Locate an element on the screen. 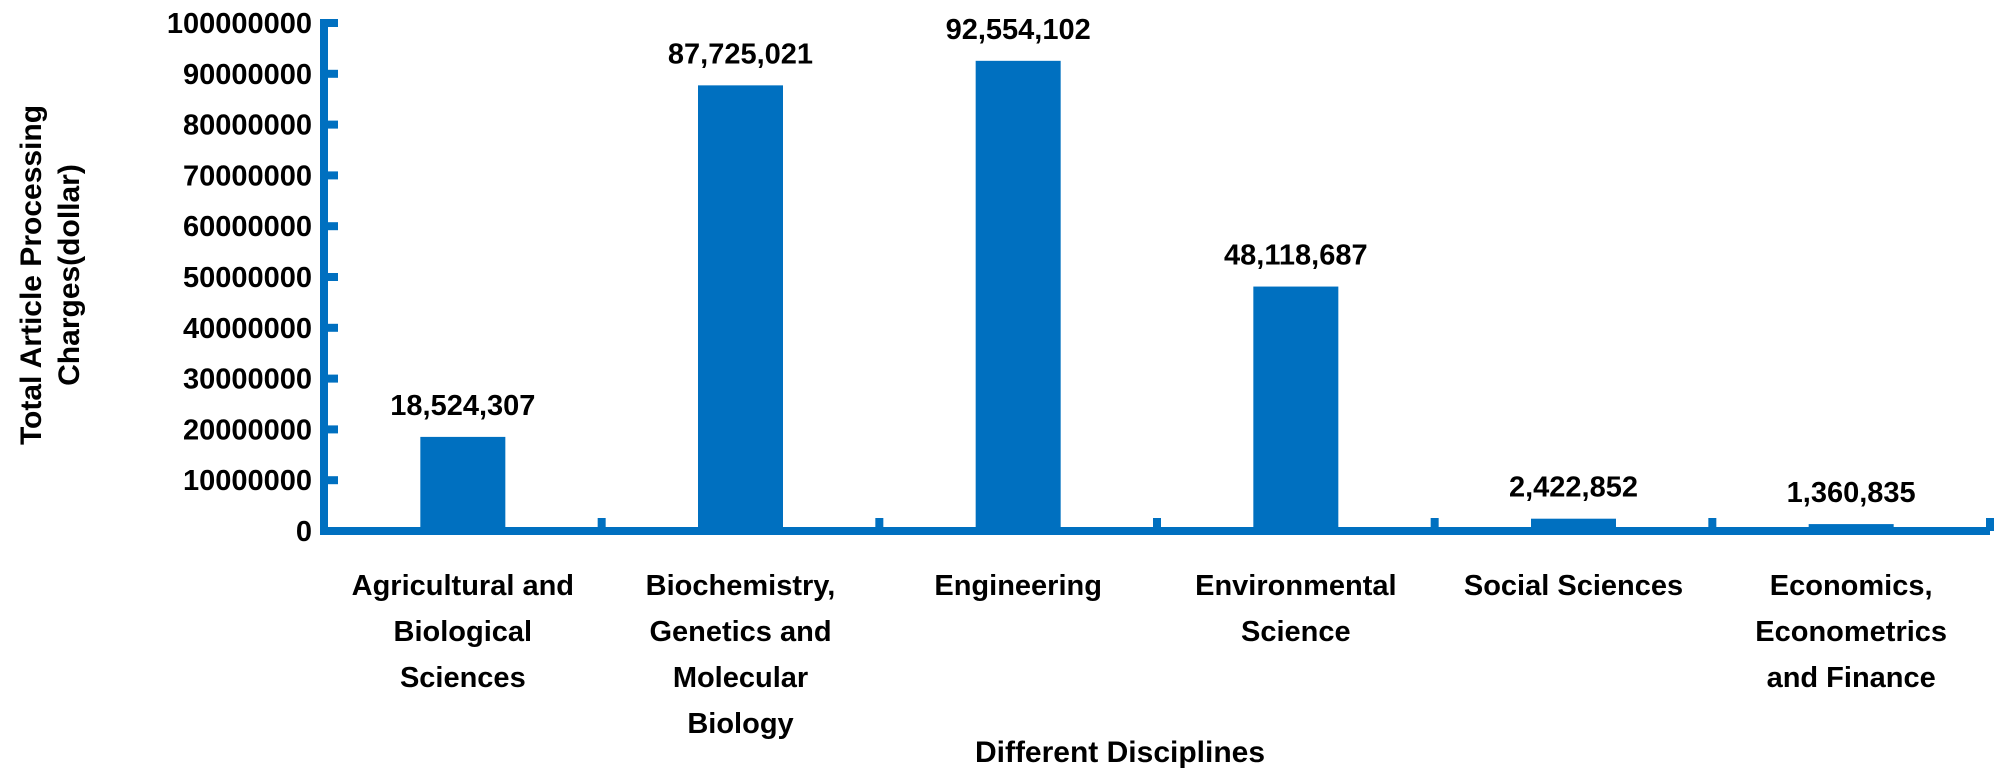  x-tick-label: Biochemistry, is located at coordinates (741, 586).